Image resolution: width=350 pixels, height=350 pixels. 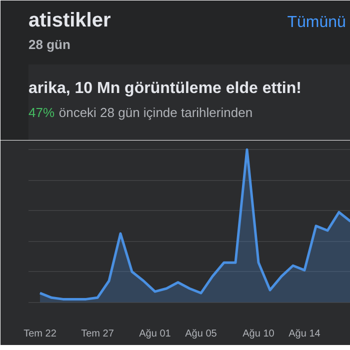 I want to click on x-tick-label: Ağu 14, so click(x=304, y=334).